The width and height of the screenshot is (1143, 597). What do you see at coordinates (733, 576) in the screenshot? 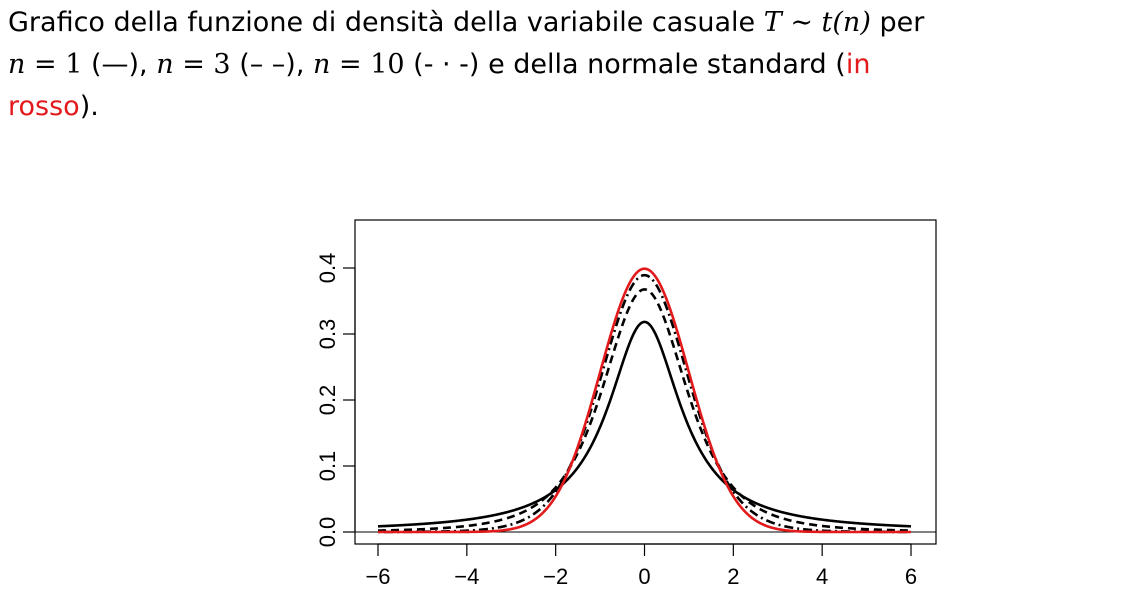
I see `x-tick-label: 2` at bounding box center [733, 576].